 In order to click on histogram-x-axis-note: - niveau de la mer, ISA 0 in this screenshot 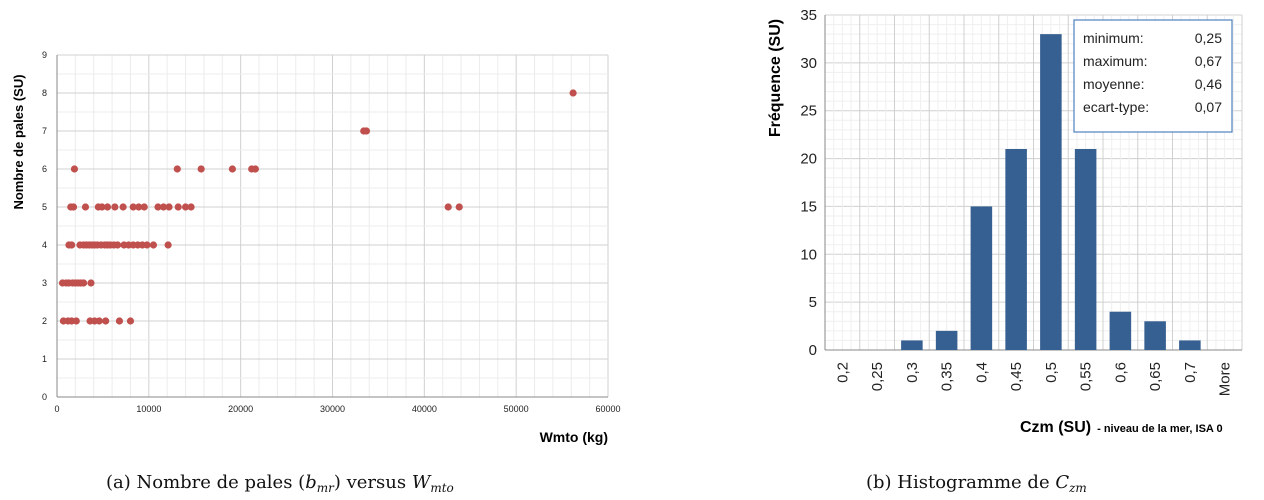, I will do `click(1160, 429)`.